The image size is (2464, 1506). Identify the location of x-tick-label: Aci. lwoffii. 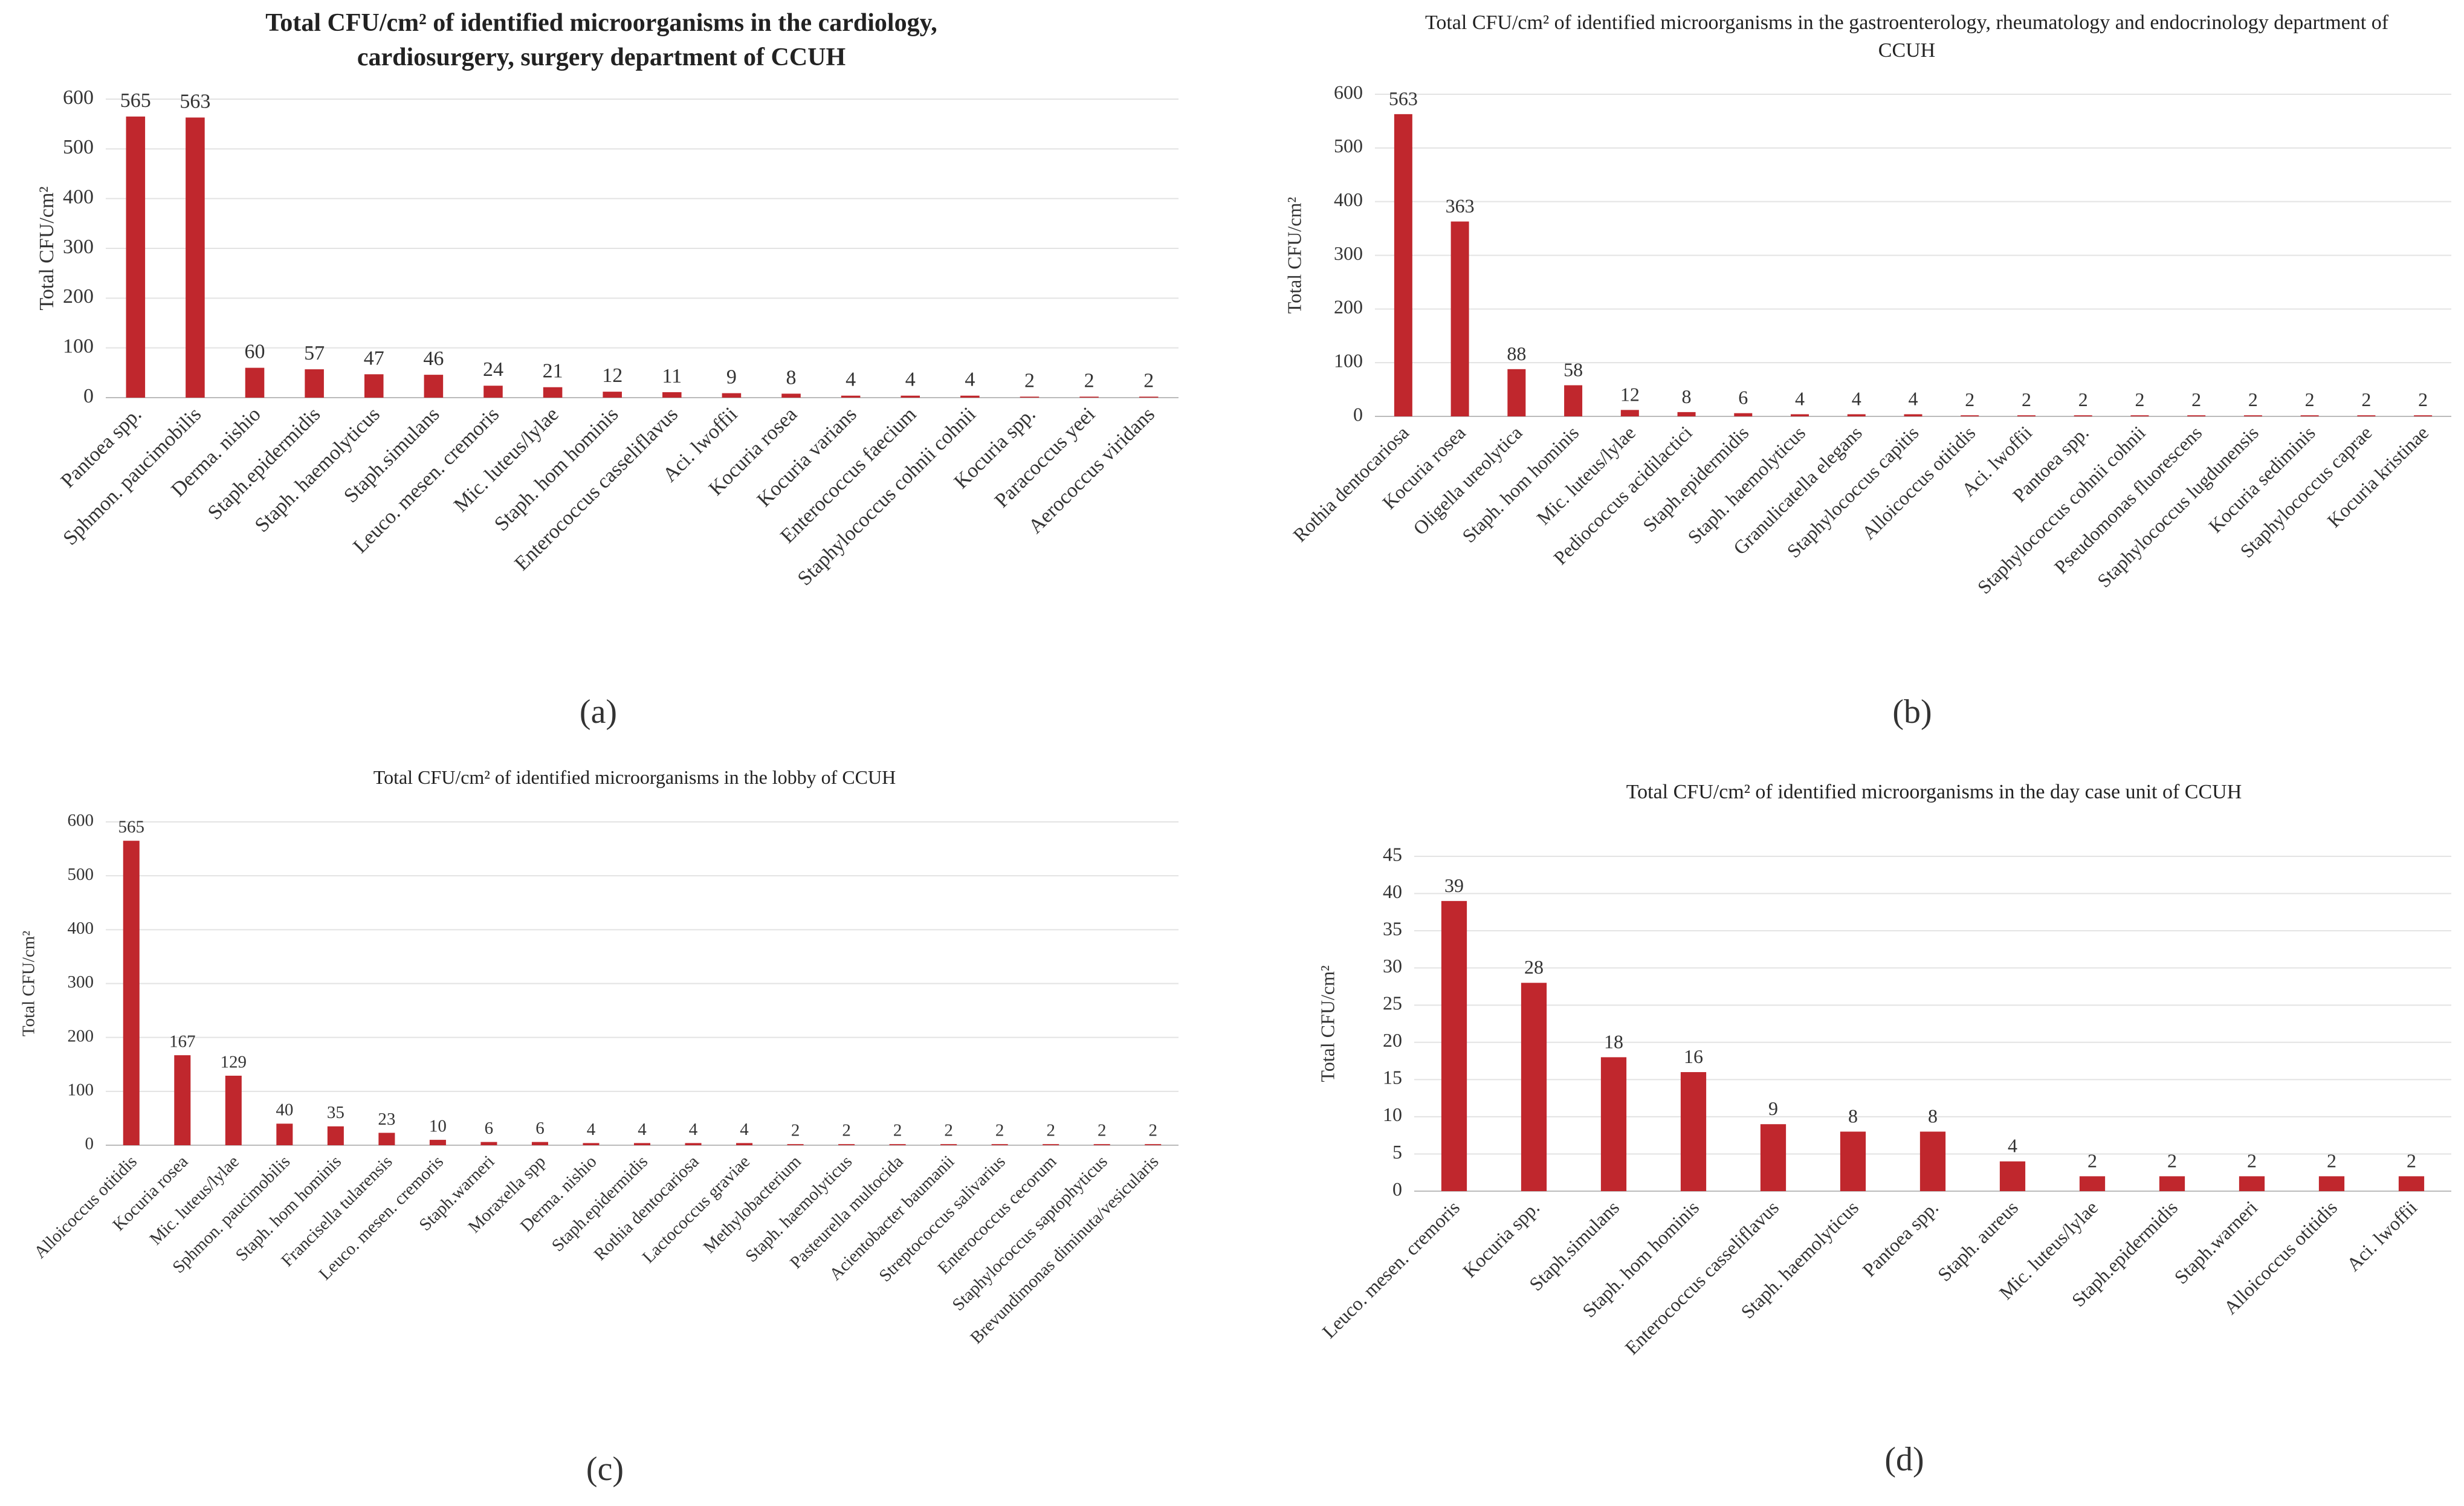
(2382, 1236).